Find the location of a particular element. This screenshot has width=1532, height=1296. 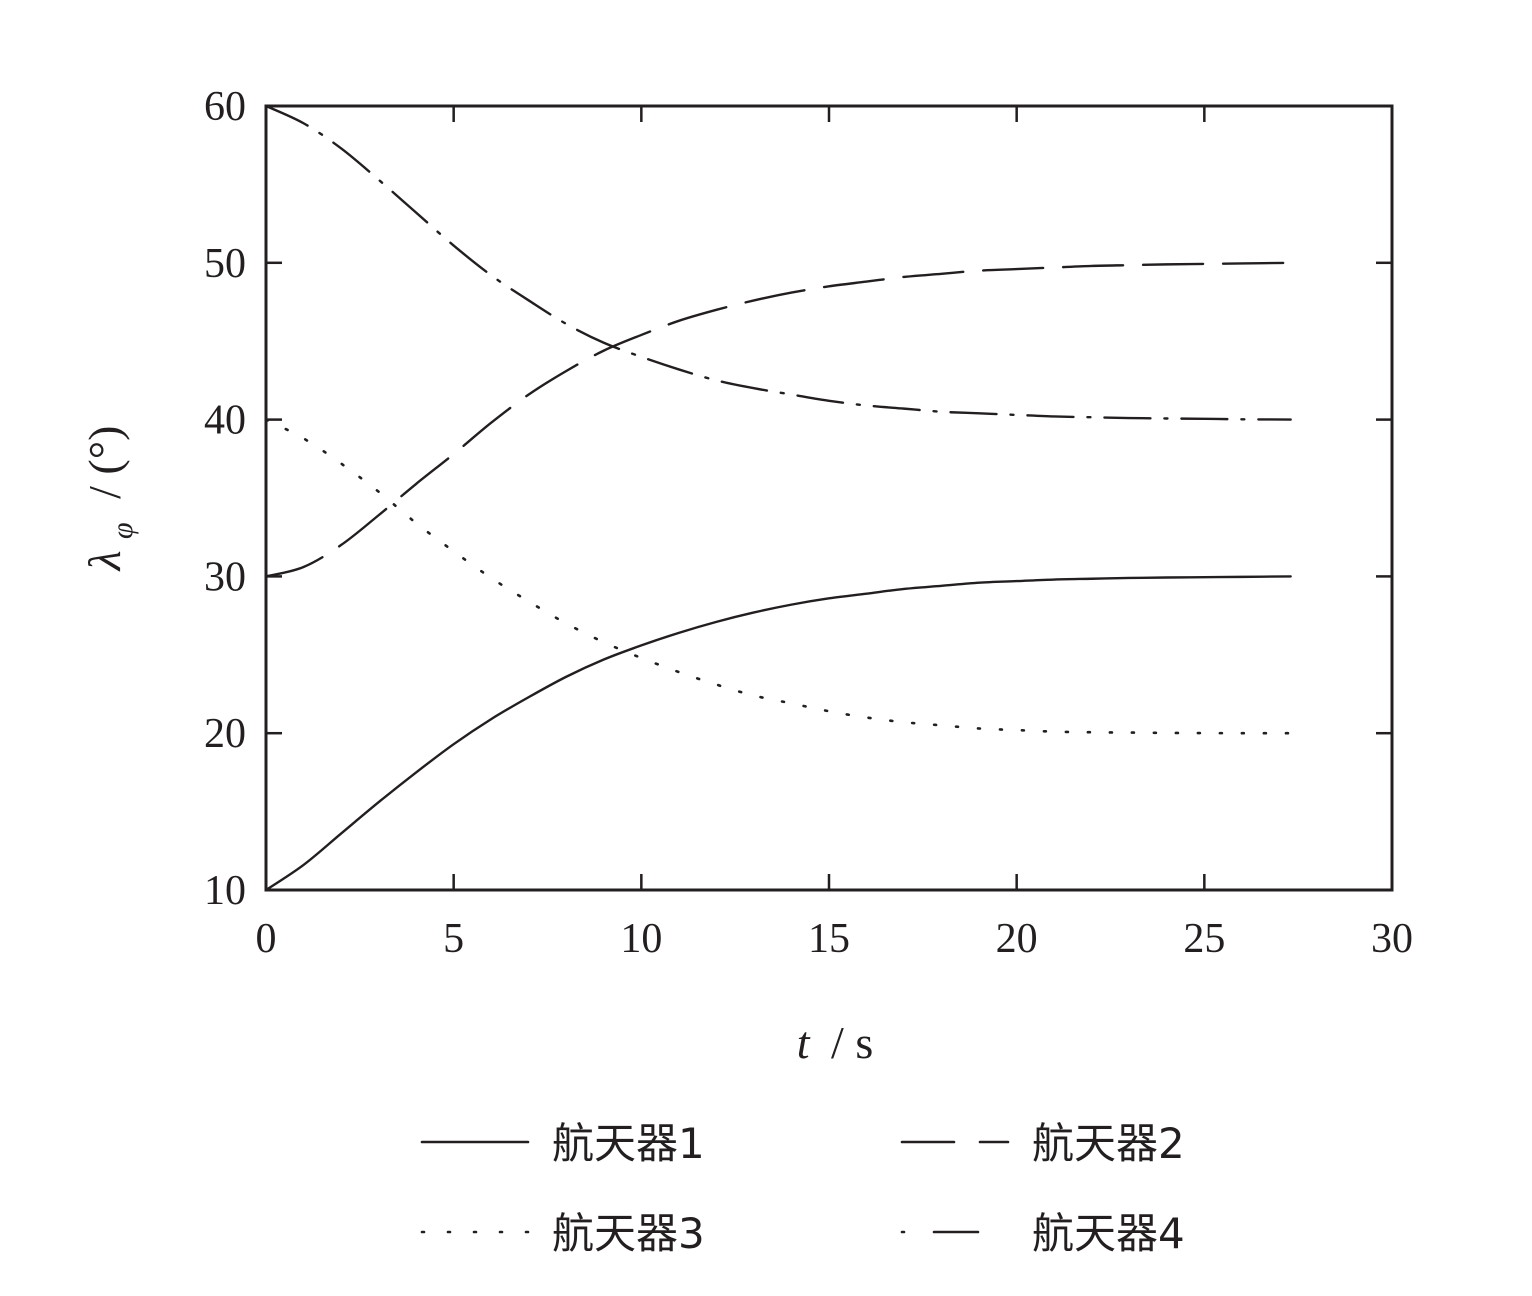

x-tick-label: 15 is located at coordinates (829, 939).